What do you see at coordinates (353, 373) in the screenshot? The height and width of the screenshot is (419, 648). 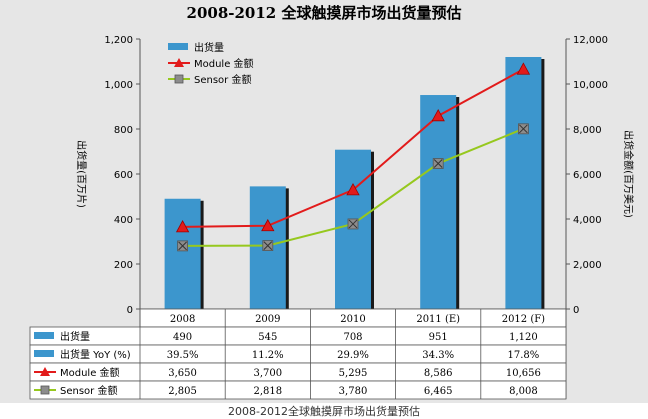 I see `table-cell: 5,295` at bounding box center [353, 373].